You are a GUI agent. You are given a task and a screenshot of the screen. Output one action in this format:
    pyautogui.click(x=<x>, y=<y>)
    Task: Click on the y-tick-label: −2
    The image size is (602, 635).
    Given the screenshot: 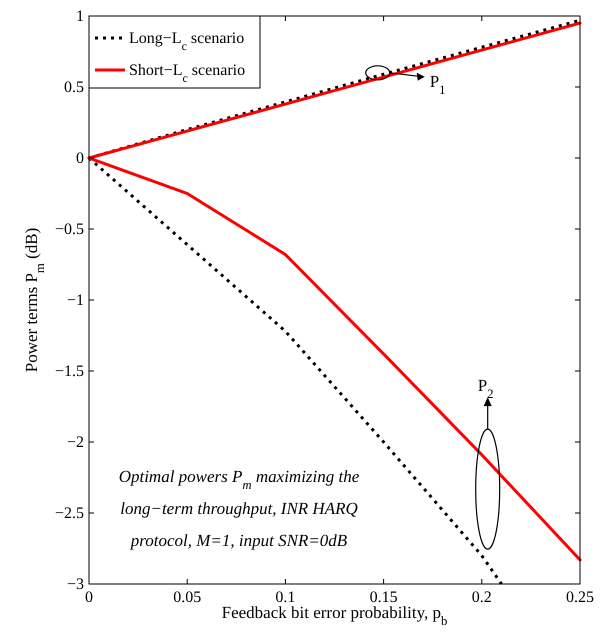 What is the action you would take?
    pyautogui.click(x=75, y=442)
    